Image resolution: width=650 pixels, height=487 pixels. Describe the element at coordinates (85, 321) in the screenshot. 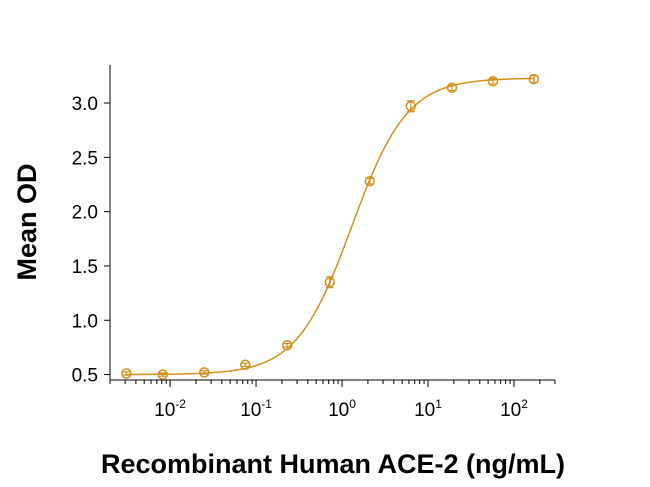

I see `y-tick-label: 1.0` at that location.